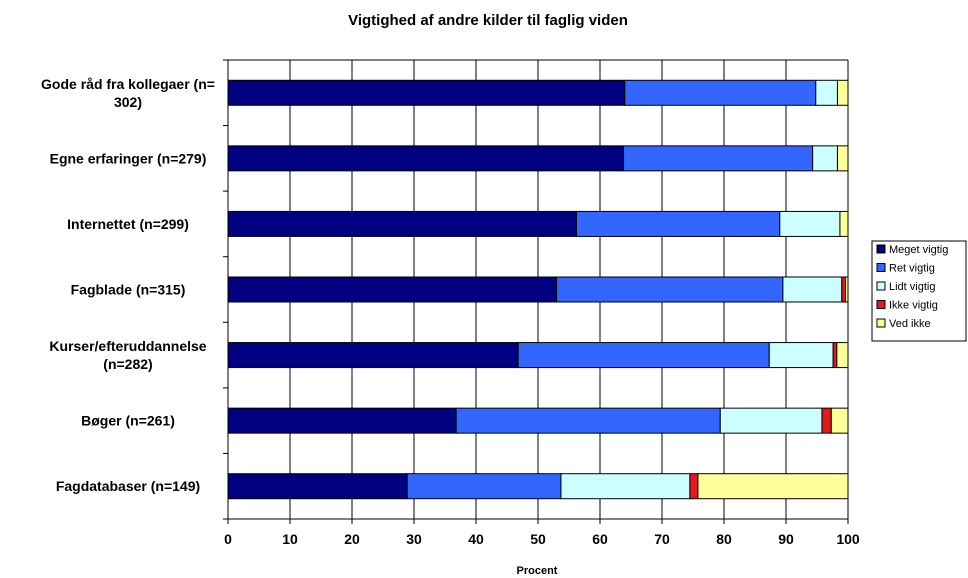 The width and height of the screenshot is (968, 578). Describe the element at coordinates (912, 269) in the screenshot. I see `legend-label-1: Ret vigtig` at that location.